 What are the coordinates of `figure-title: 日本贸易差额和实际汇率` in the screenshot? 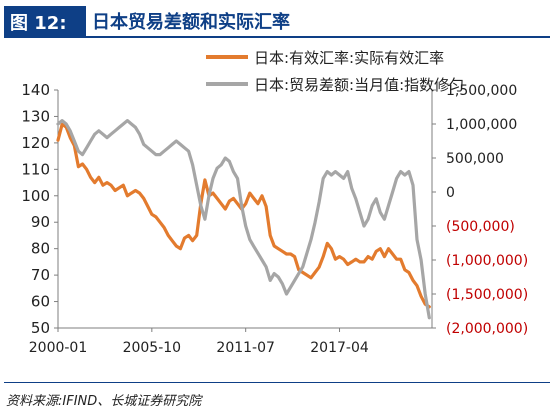 It's located at (191, 22).